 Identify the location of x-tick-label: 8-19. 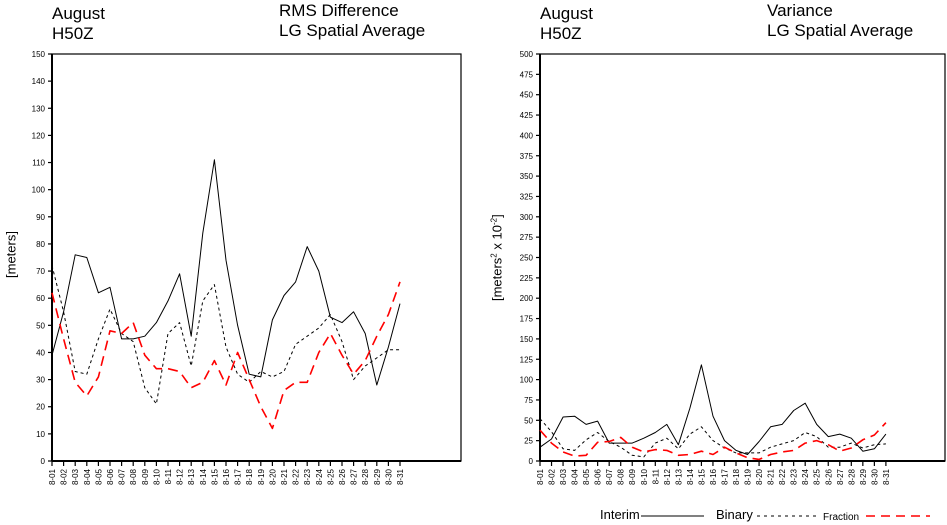
(261, 476).